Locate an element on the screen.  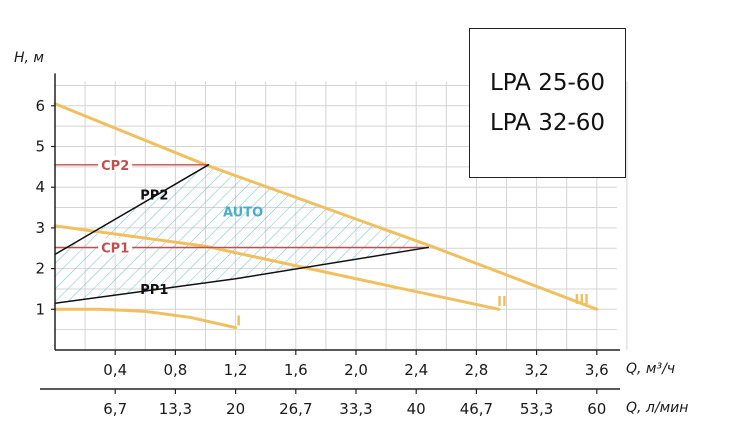
curve-pp2 is located at coordinates (132, 210).